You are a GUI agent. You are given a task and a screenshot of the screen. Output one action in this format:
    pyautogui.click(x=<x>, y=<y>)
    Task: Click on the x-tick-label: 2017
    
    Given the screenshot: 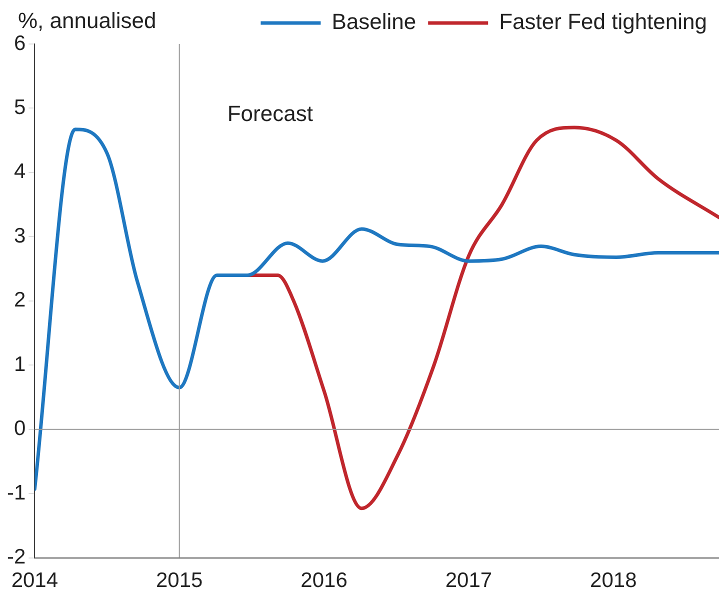 What is the action you would take?
    pyautogui.click(x=468, y=580)
    